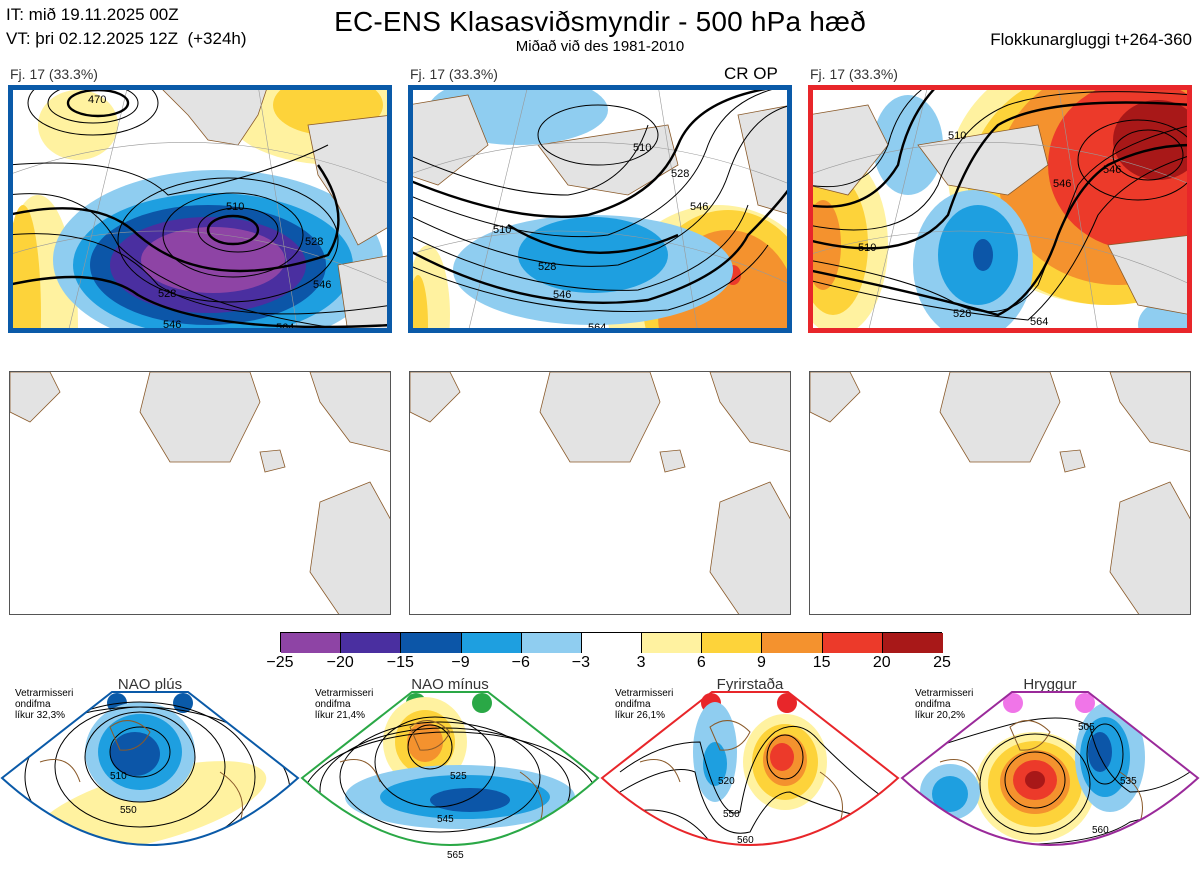  What do you see at coordinates (761, 662) in the screenshot?
I see `colorbar-tick-label: 9` at bounding box center [761, 662].